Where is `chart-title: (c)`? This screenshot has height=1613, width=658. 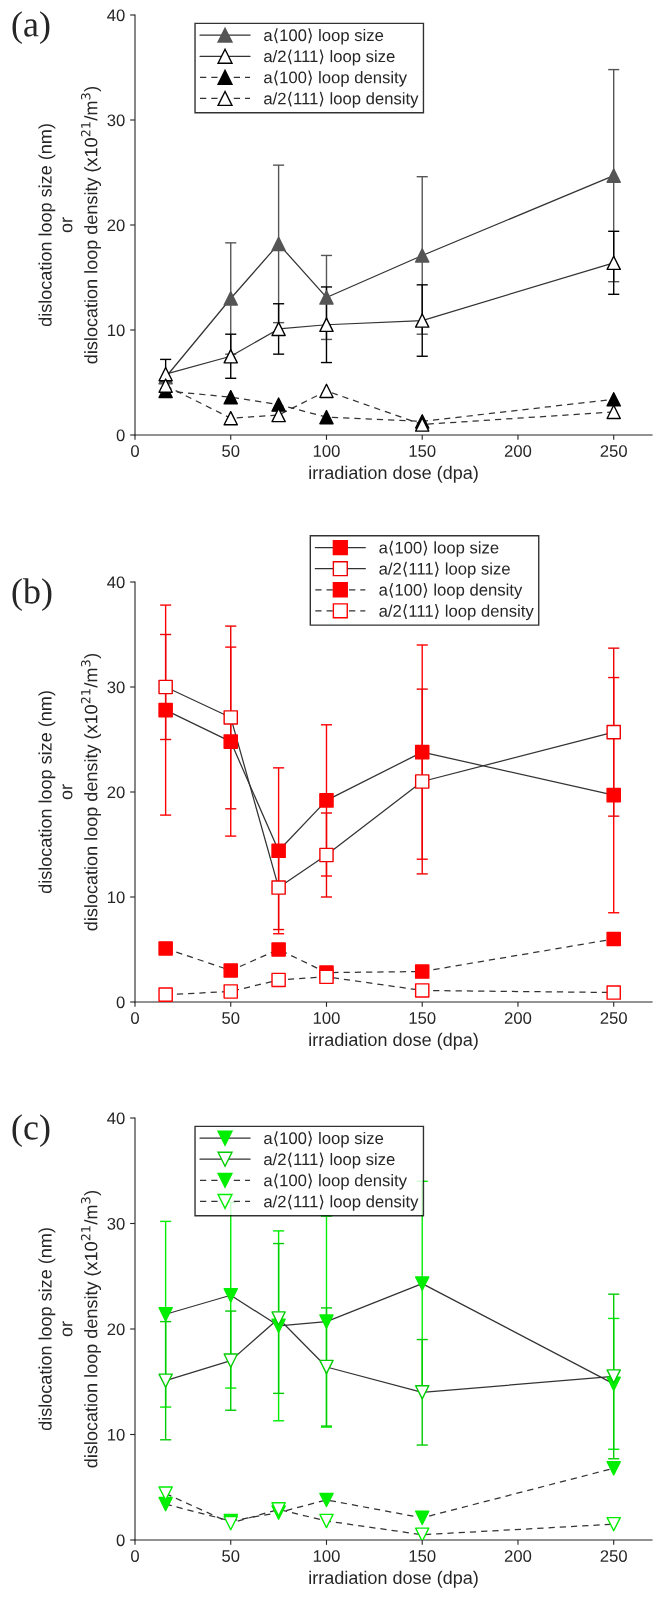 chart-title: (c) is located at coordinates (31, 1131).